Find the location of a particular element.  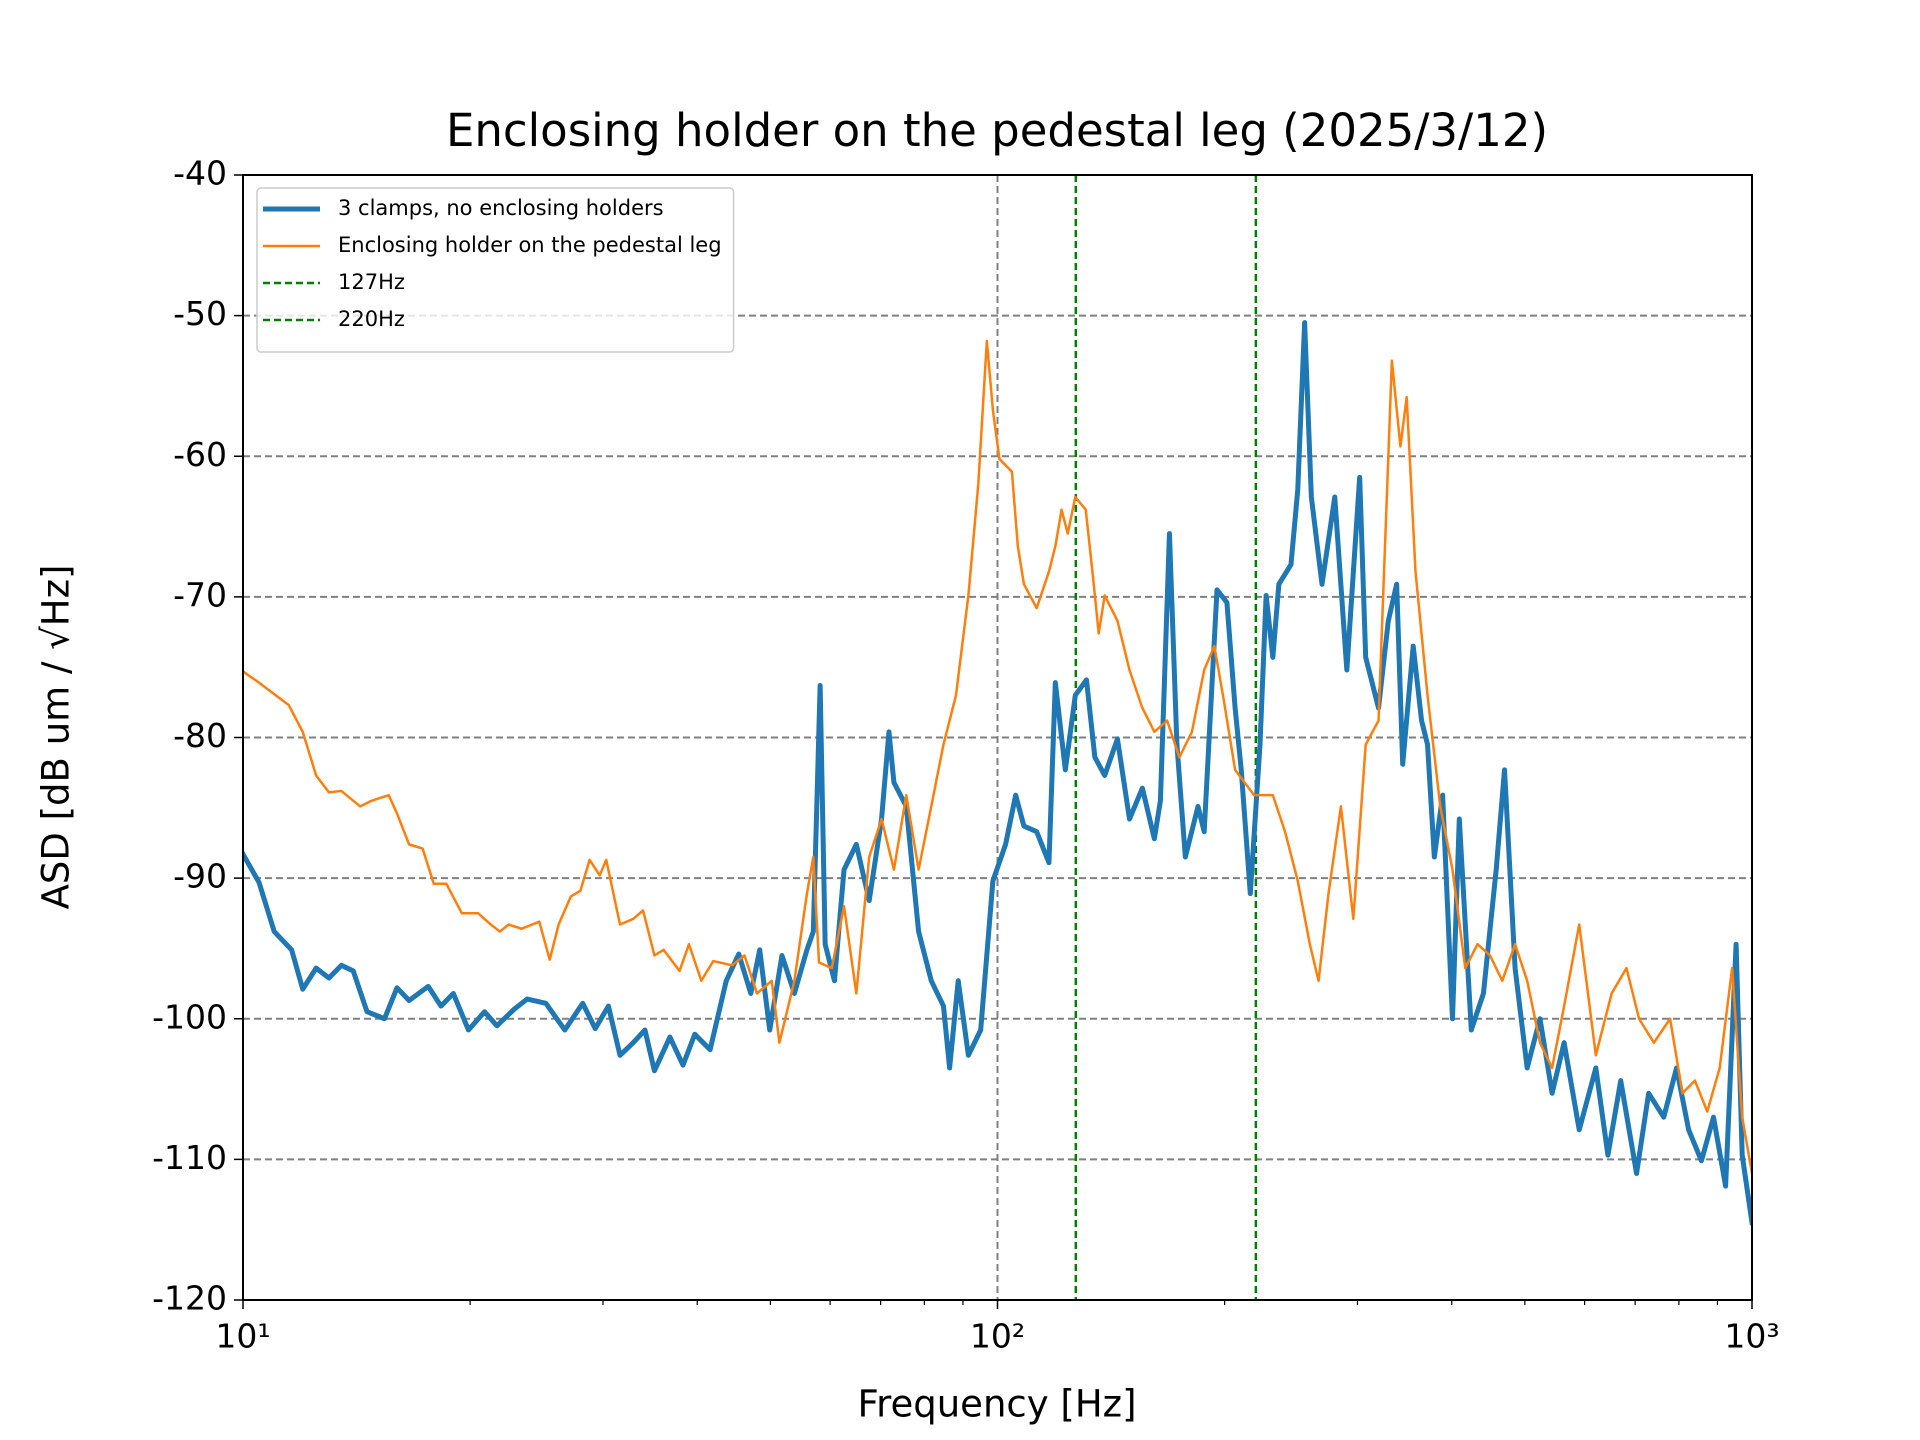

legend-box is located at coordinates (495, 270).